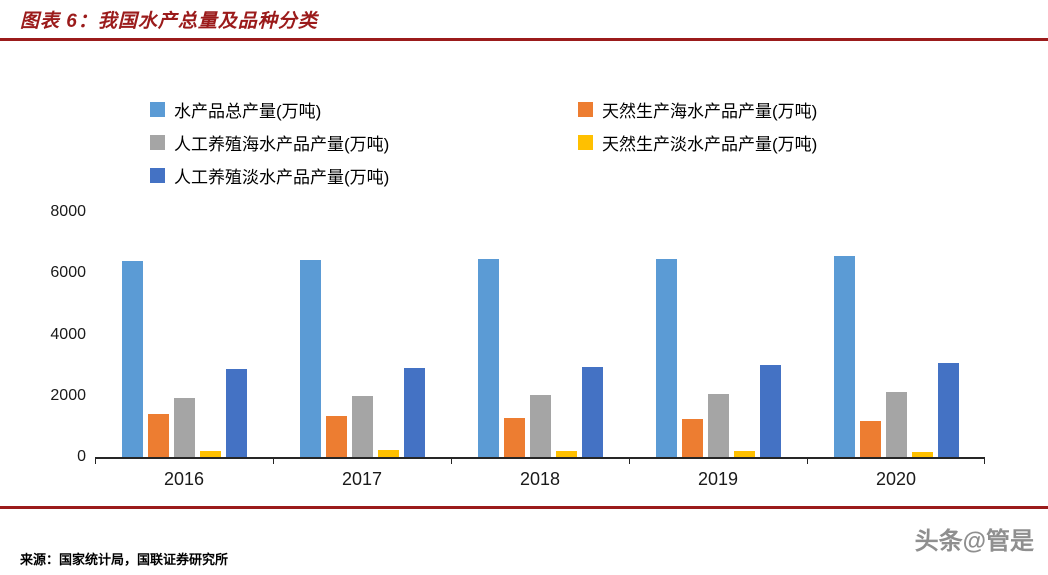 This screenshot has width=1048, height=575. What do you see at coordinates (710, 144) in the screenshot?
I see `legend-label: 天然生产淡水产品产量(万吨)` at bounding box center [710, 144].